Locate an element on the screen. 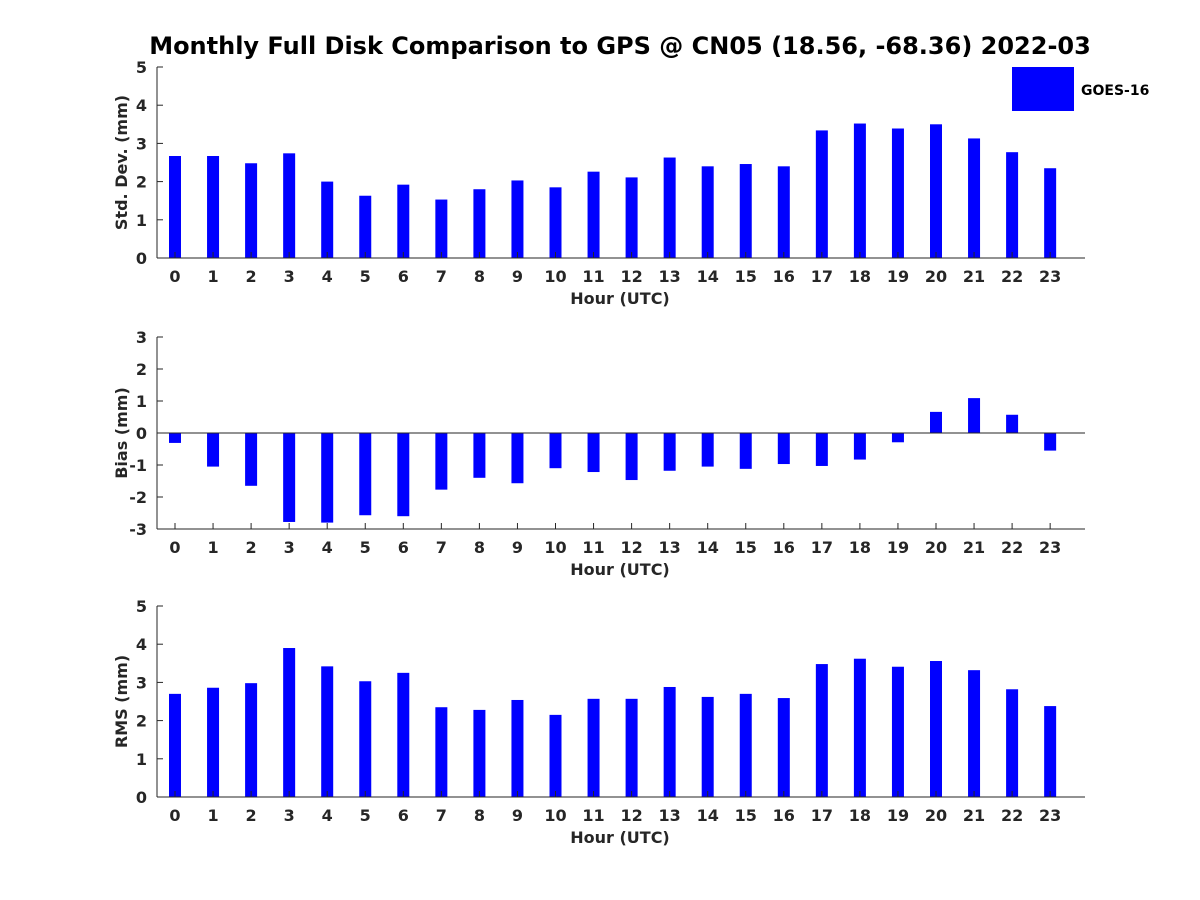 Image resolution: width=1200 pixels, height=900 pixels. rms-y-tick-label: 5 is located at coordinates (141, 606).